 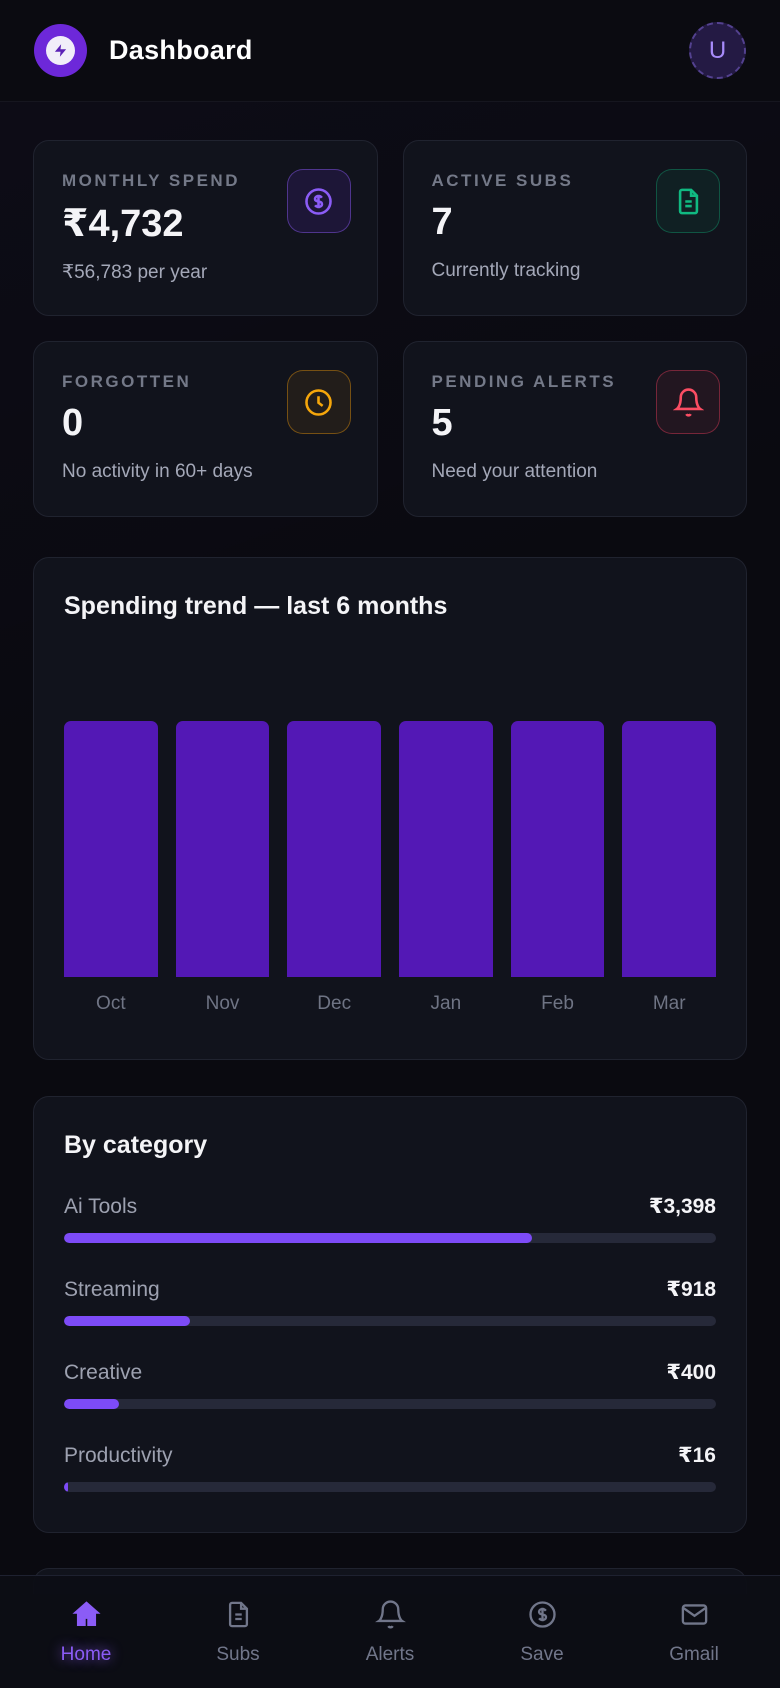 What do you see at coordinates (682, 1206) in the screenshot?
I see `category-value: ₹3,398` at bounding box center [682, 1206].